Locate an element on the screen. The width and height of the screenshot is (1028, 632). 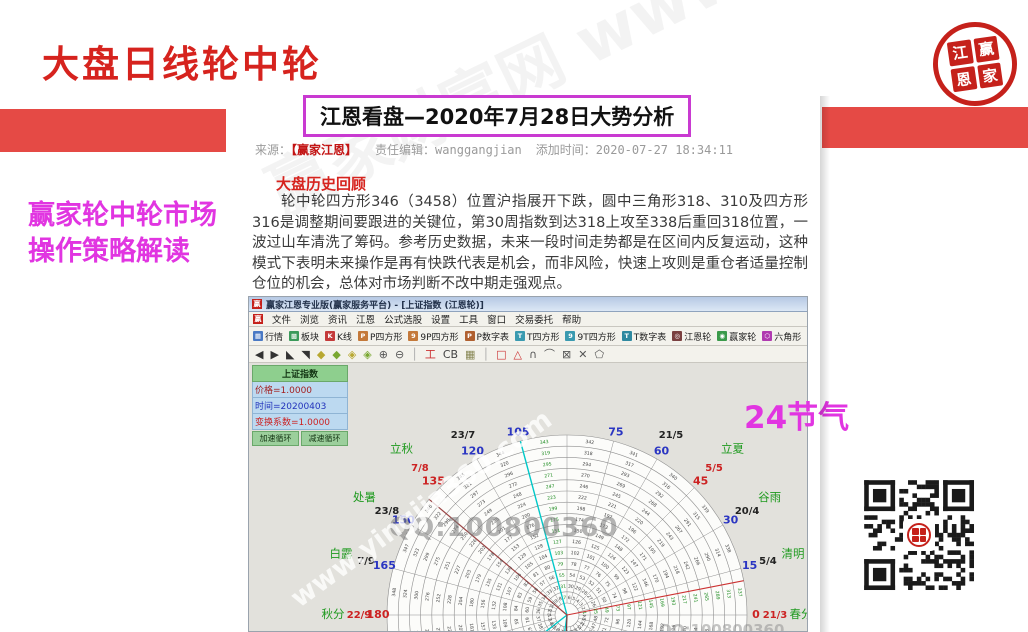
time-value: 2020-07-27 18:34:11 is located at coordinates (664, 150).